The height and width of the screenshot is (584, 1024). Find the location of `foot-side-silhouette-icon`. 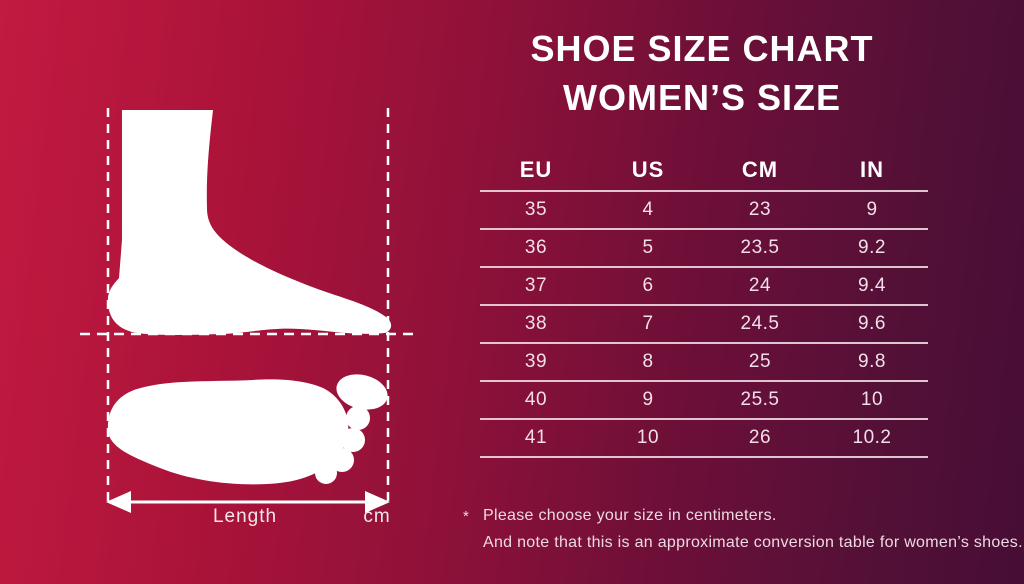

foot-side-silhouette-icon is located at coordinates (249, 222).